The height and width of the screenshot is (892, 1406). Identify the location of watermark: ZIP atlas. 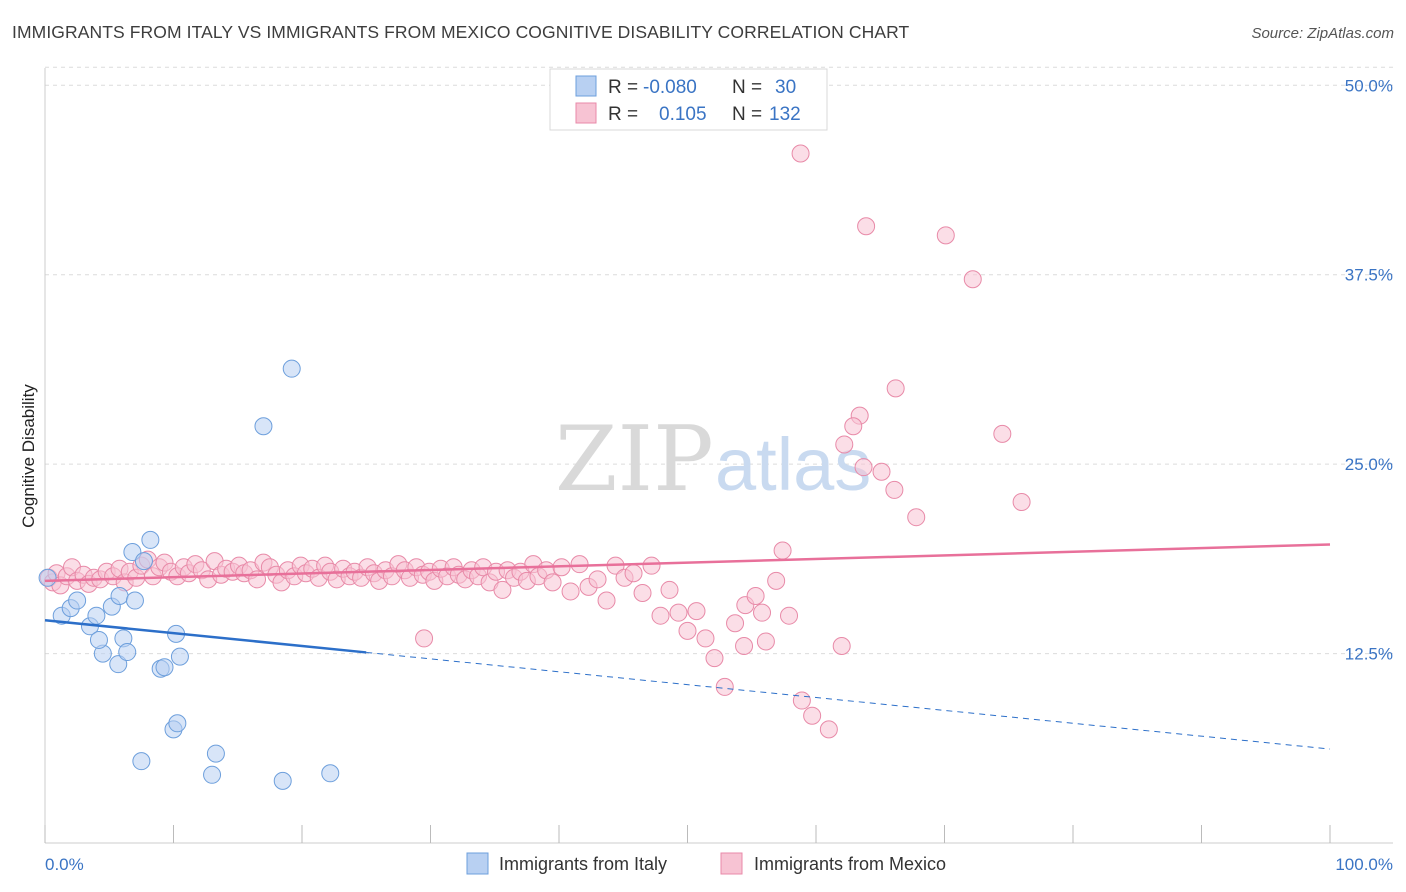
(713, 459).